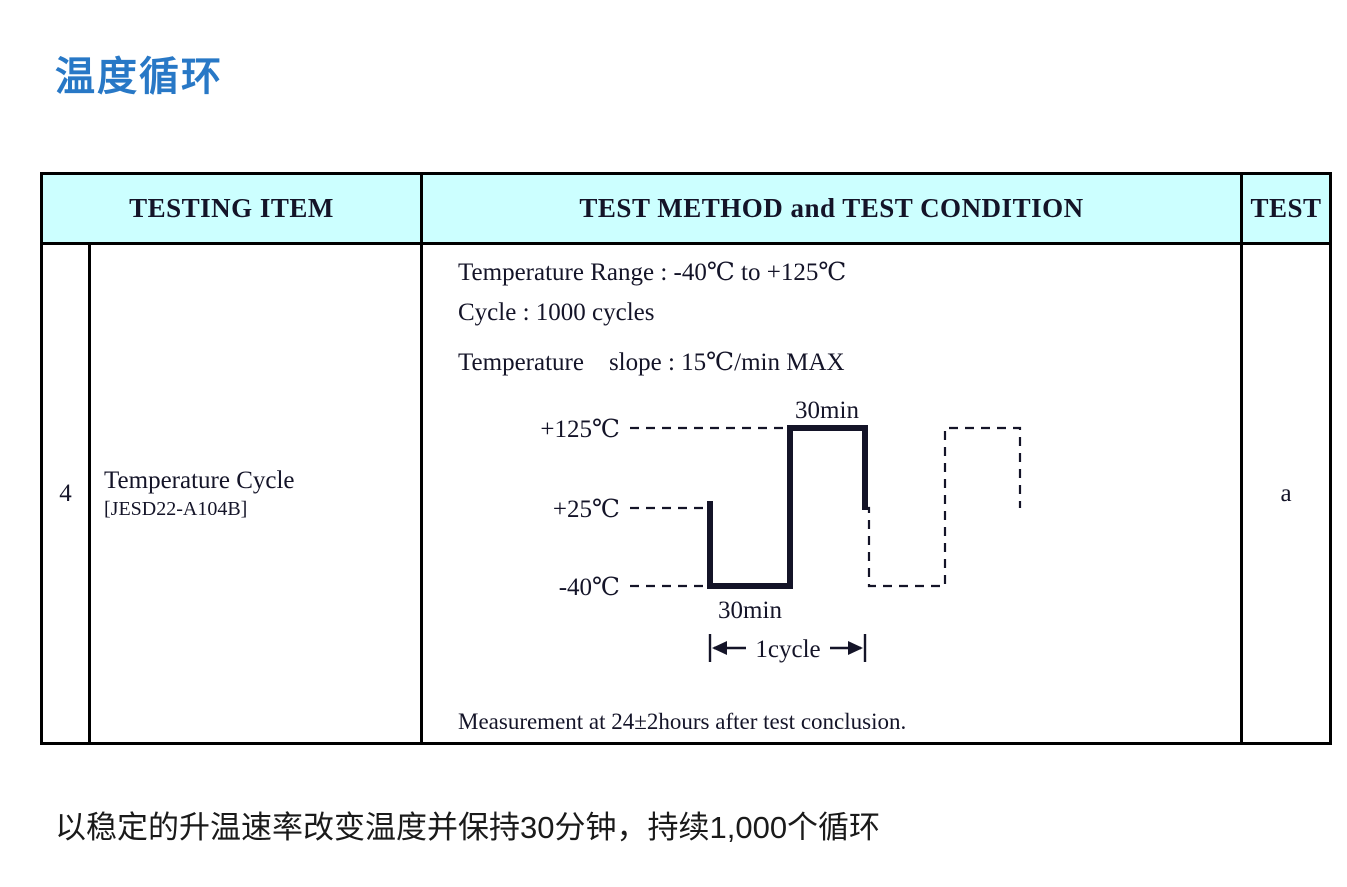 The image size is (1347, 887). What do you see at coordinates (233, 210) in the screenshot?
I see `header-testing-item: TESTING ITEM` at bounding box center [233, 210].